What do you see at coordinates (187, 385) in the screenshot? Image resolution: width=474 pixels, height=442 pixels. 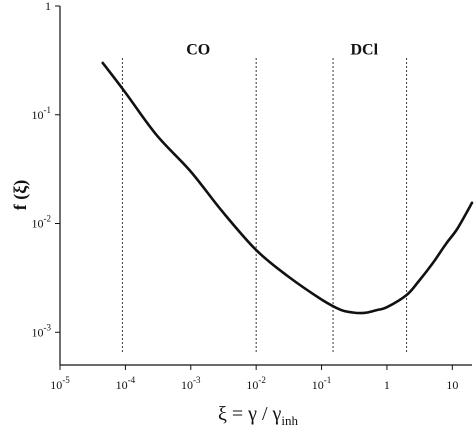 I see `x-tick-label-base-2: 10` at bounding box center [187, 385].